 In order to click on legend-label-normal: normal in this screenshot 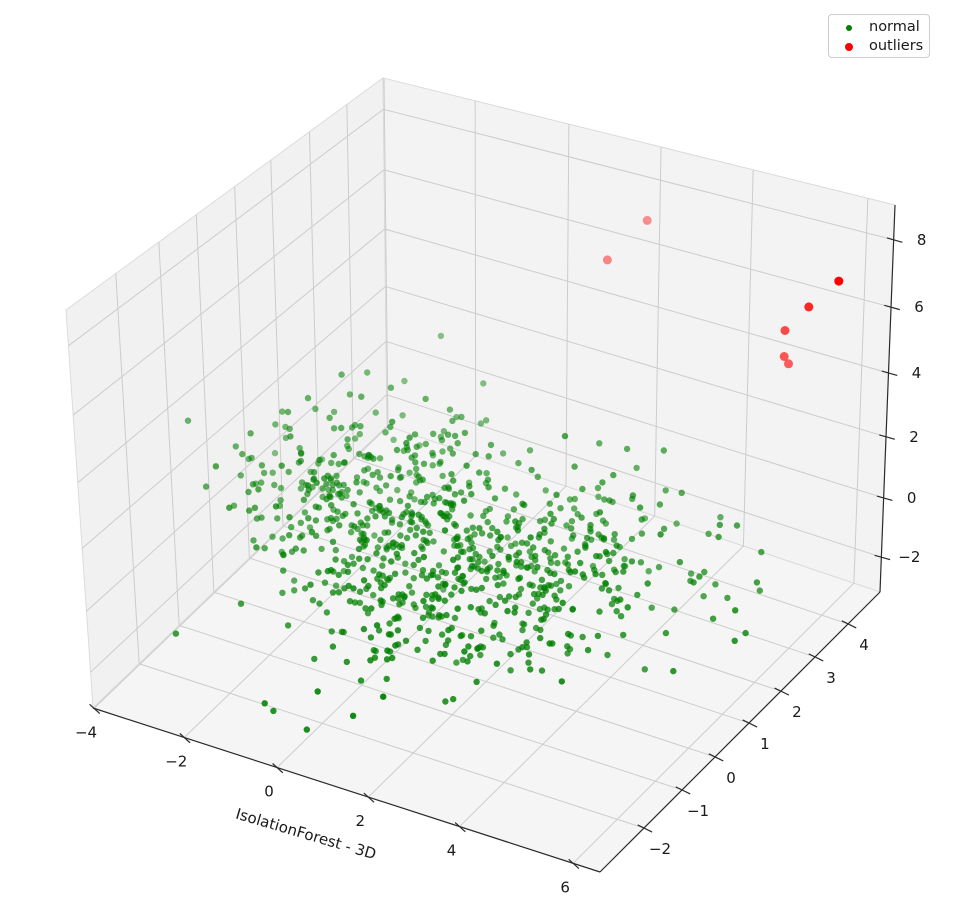, I will do `click(894, 27)`.